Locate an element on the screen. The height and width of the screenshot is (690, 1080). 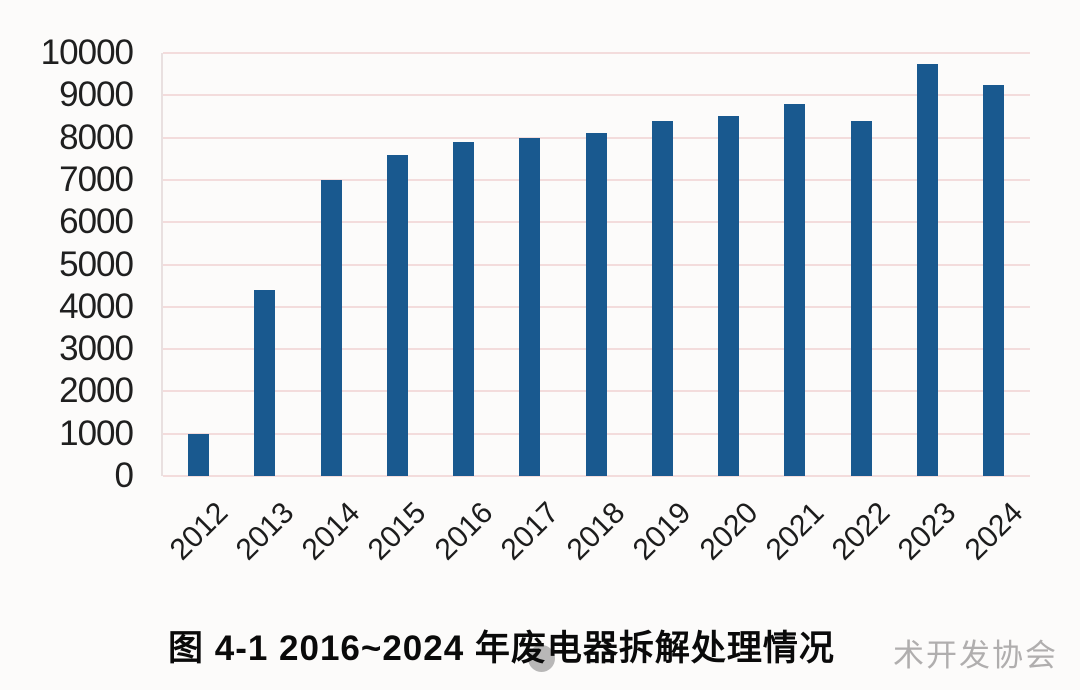
y-axis-label-5000: 5000 is located at coordinates (96, 264).